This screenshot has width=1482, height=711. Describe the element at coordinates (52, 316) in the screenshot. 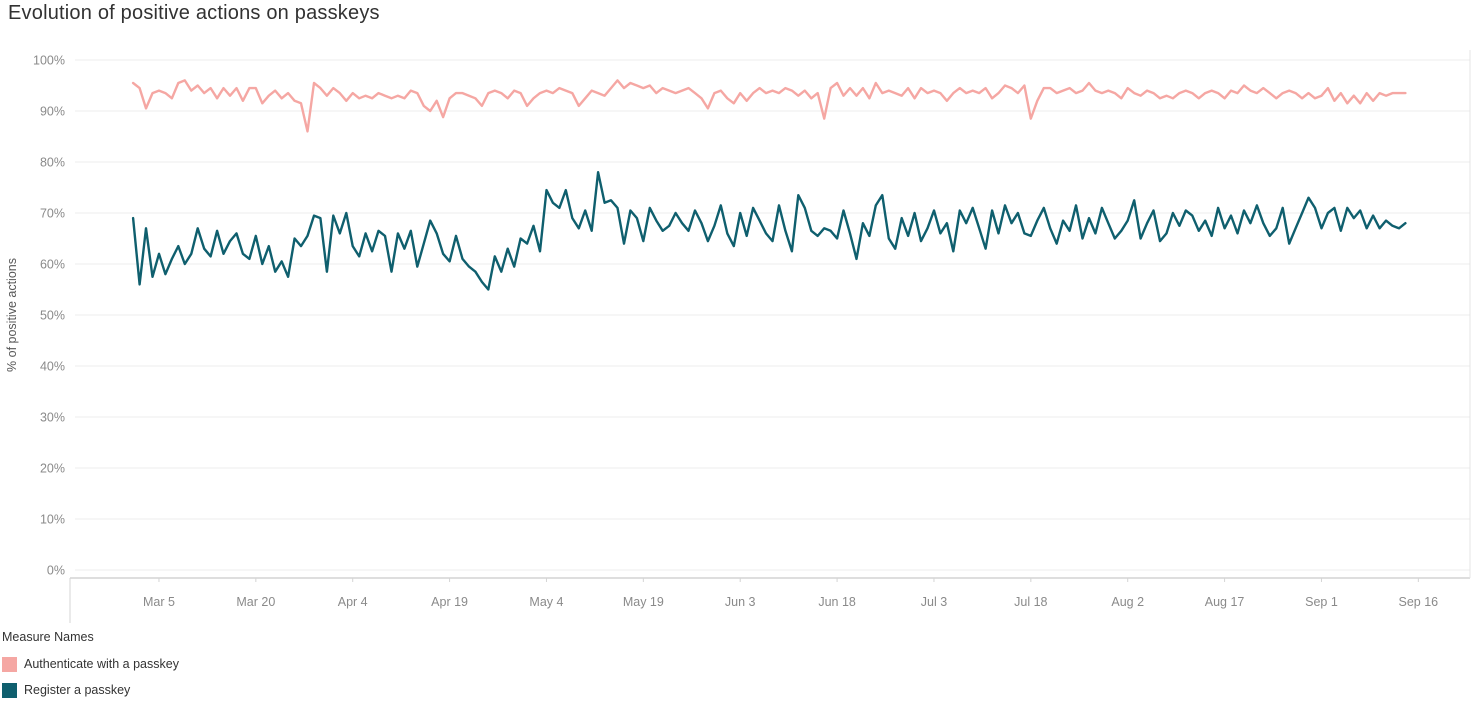

I see `y-tick-label: 50%` at that location.